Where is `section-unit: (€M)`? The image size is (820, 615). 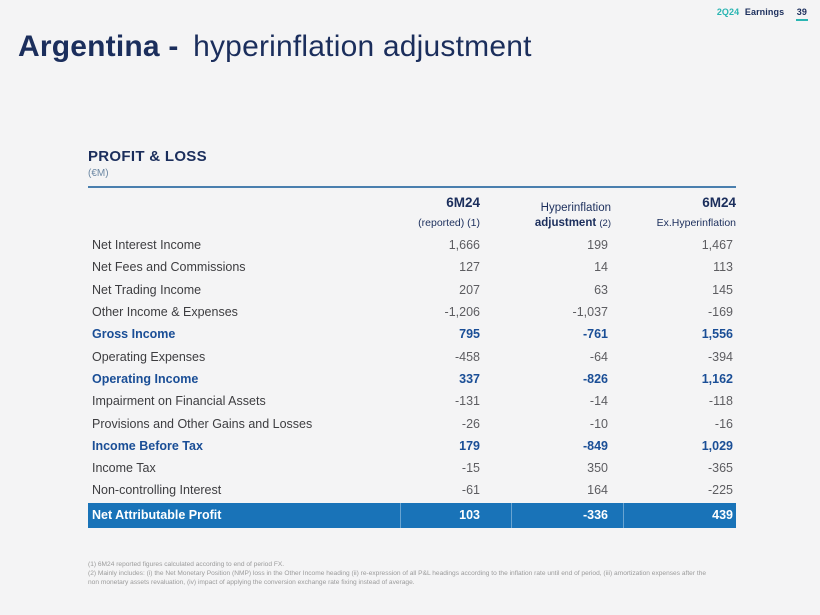 section-unit: (€M) is located at coordinates (98, 173).